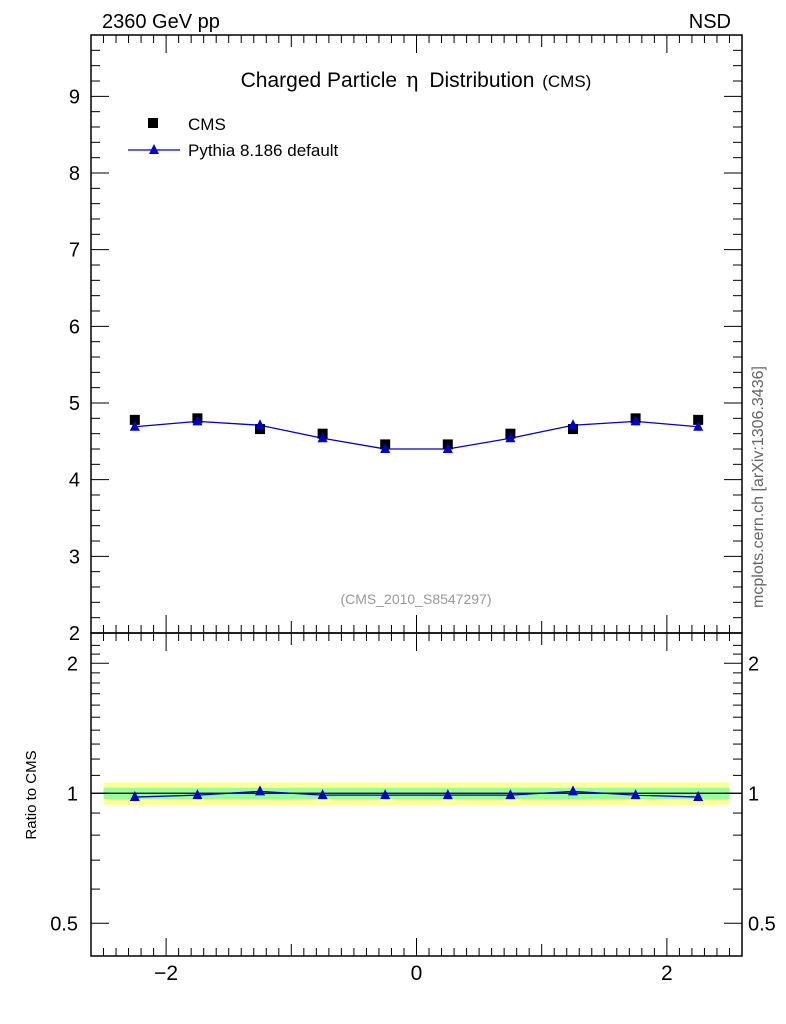  Describe the element at coordinates (31, 794) in the screenshot. I see `ratio-y-axis-label: Ratio to CMS` at that location.